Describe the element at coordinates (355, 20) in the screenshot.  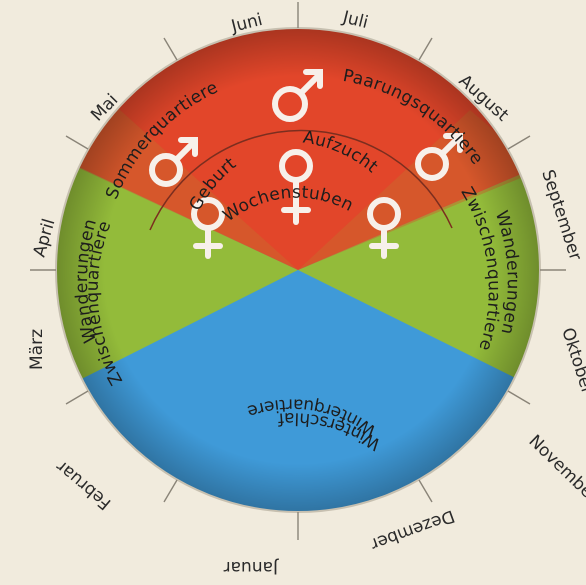
I see `month-juli: Juli` at that location.